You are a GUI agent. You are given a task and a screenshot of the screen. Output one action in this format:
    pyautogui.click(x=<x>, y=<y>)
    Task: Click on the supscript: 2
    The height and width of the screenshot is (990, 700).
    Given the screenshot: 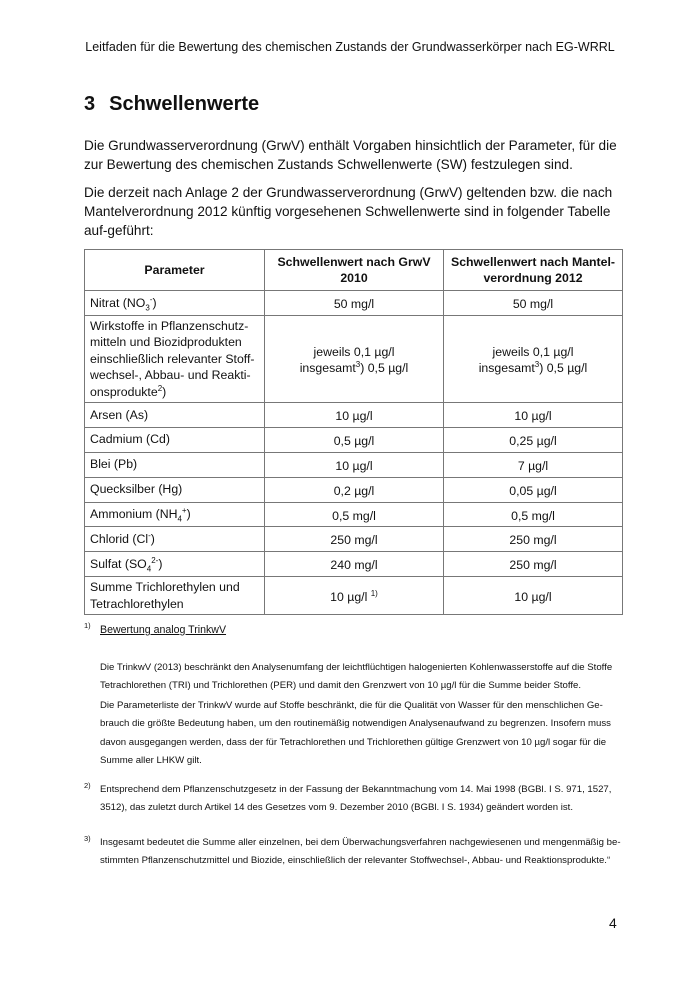 What is the action you would take?
    pyautogui.click(x=160, y=388)
    